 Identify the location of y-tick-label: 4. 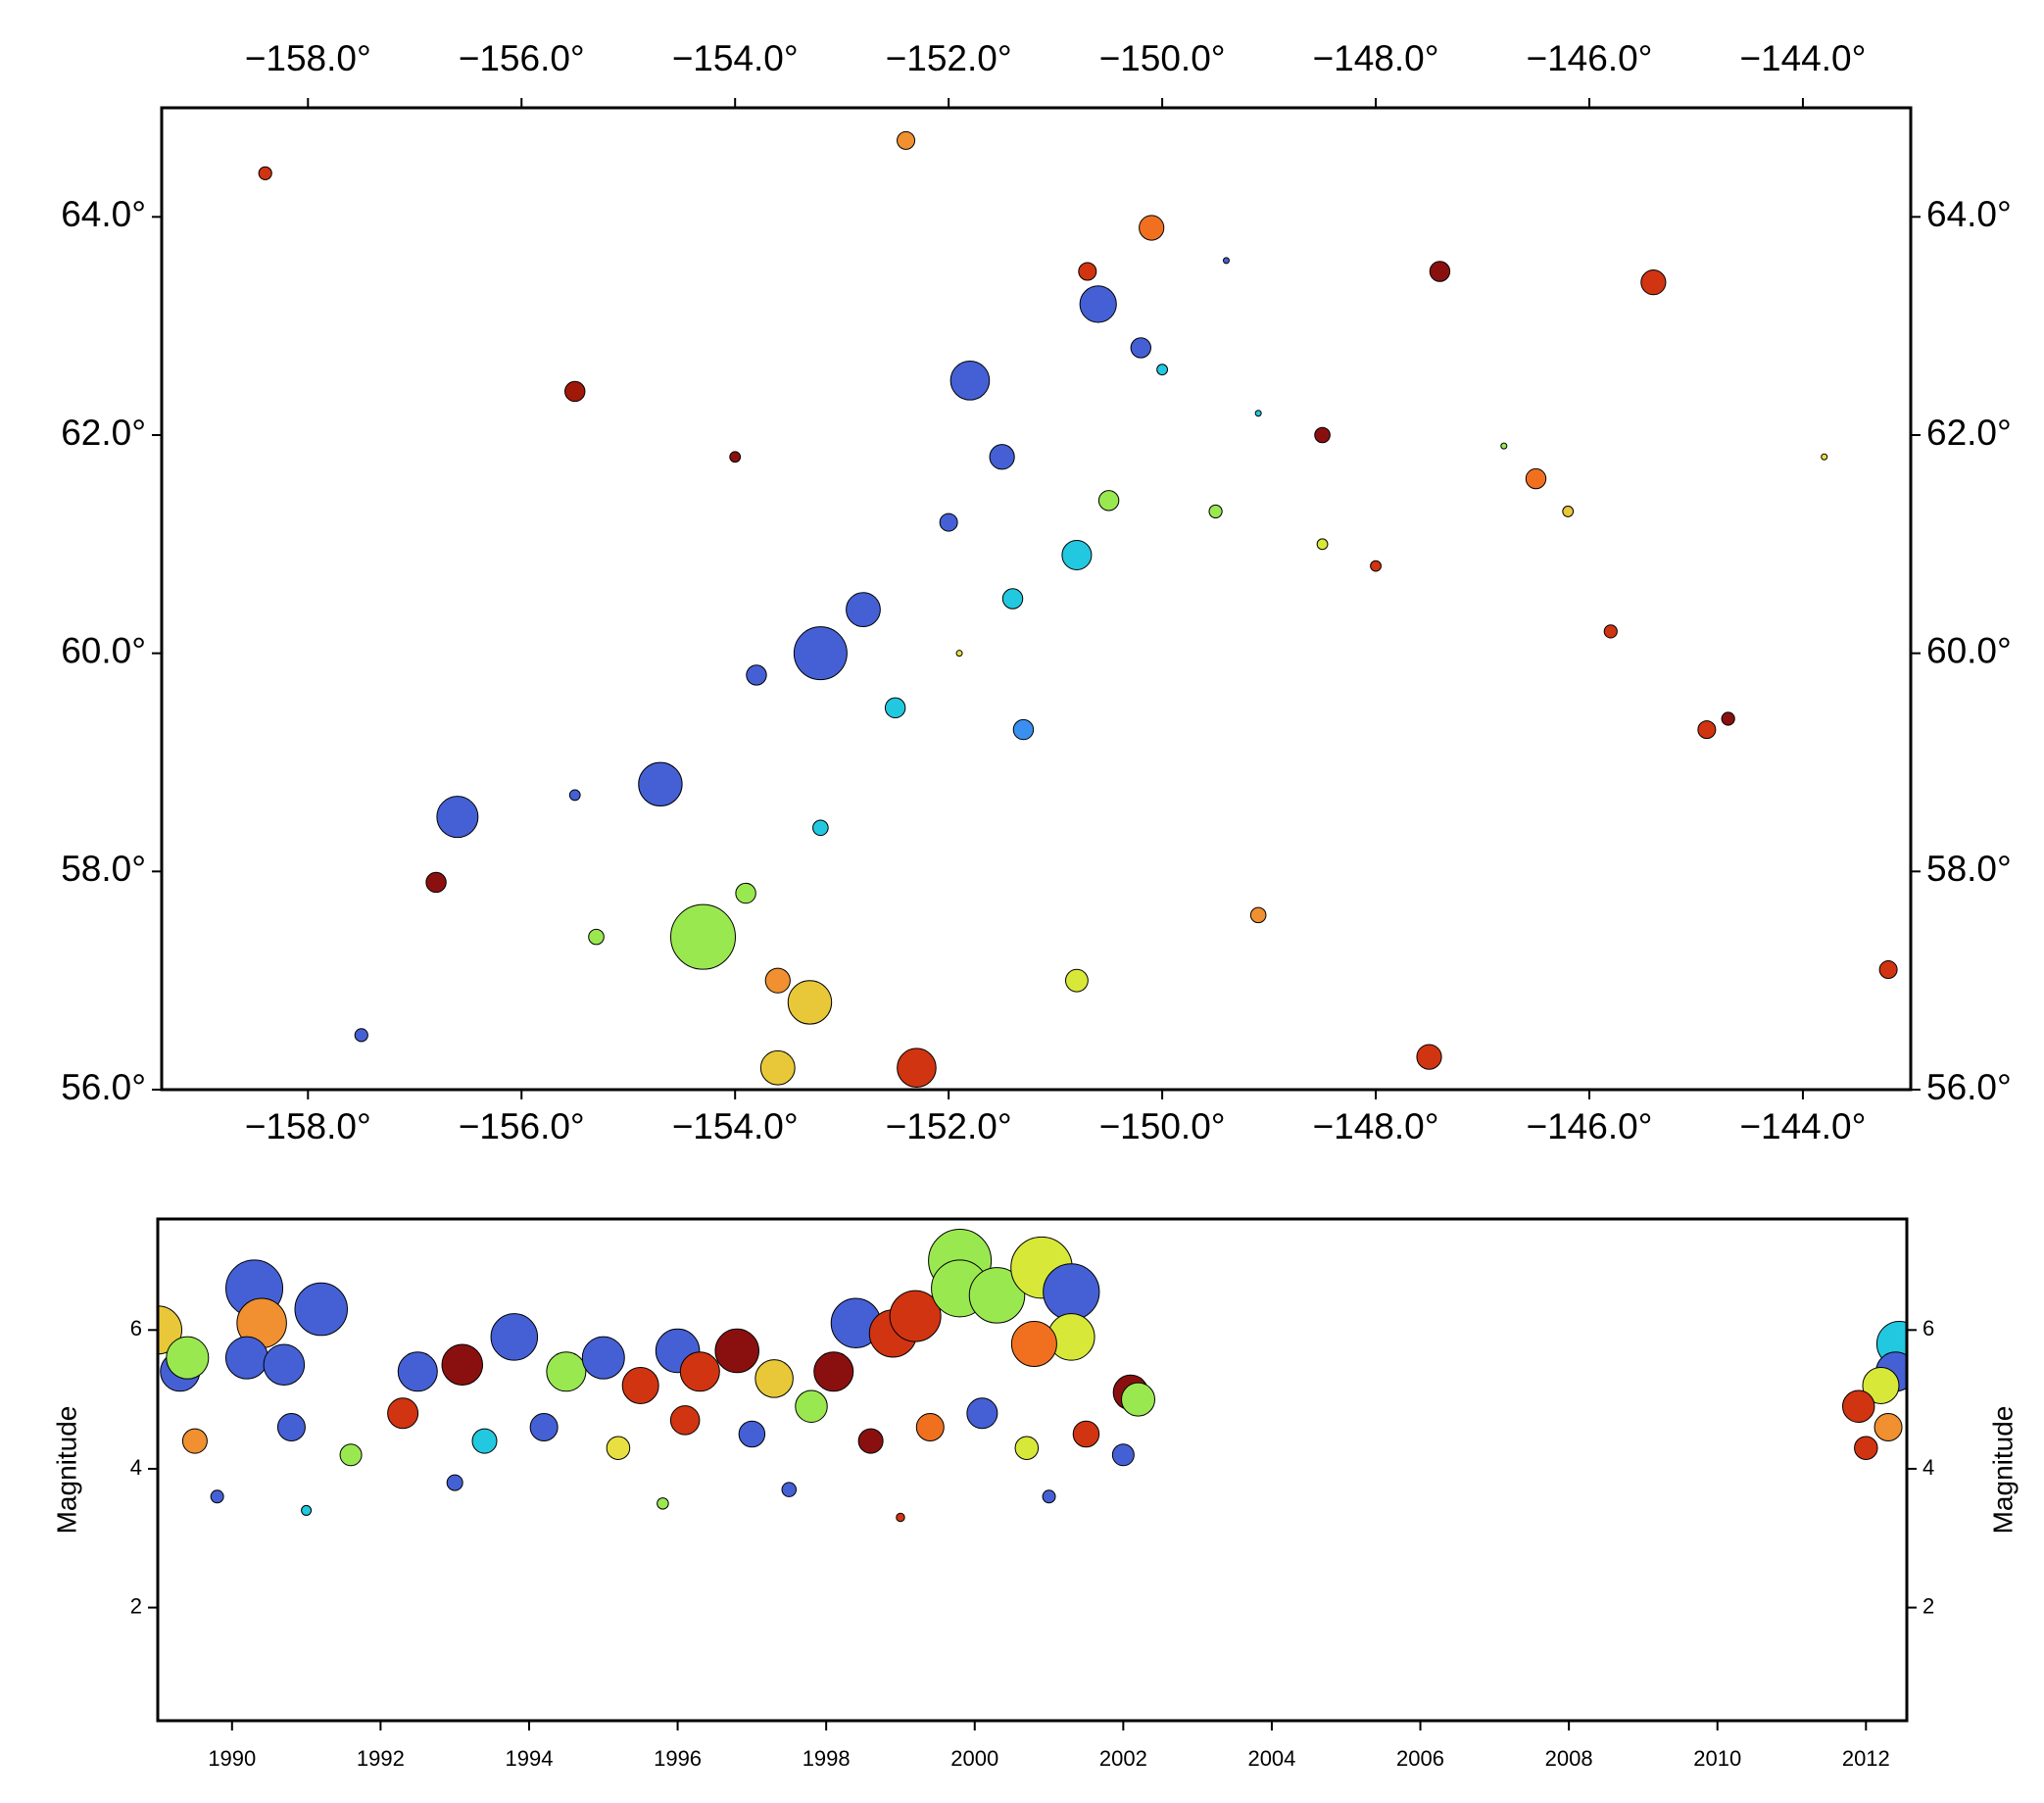
(136, 1467).